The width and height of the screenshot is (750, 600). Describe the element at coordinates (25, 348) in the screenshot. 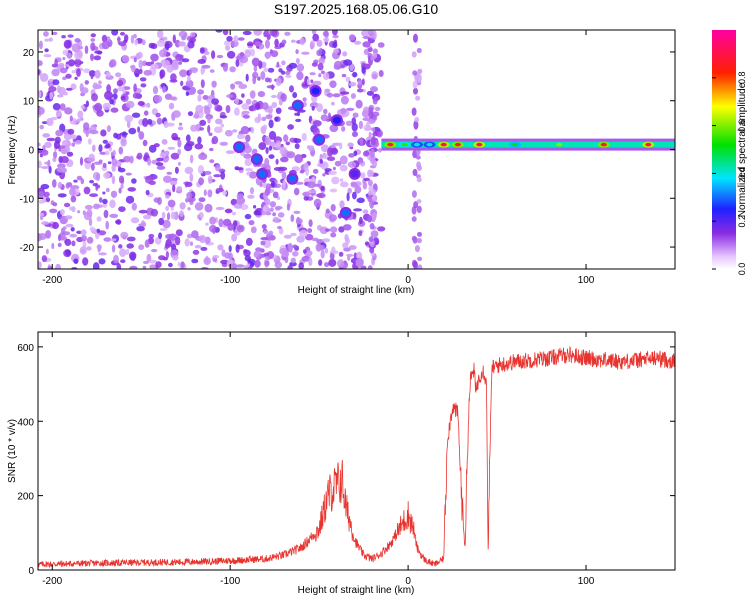

I see `y-tick-label: 600` at that location.